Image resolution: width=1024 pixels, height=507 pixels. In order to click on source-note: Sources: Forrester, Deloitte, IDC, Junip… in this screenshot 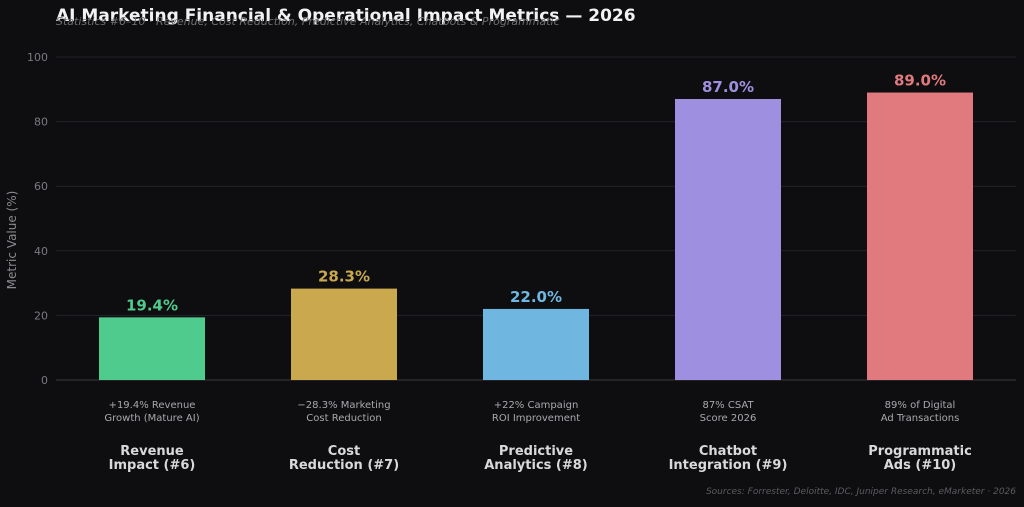, I will do `click(861, 492)`.